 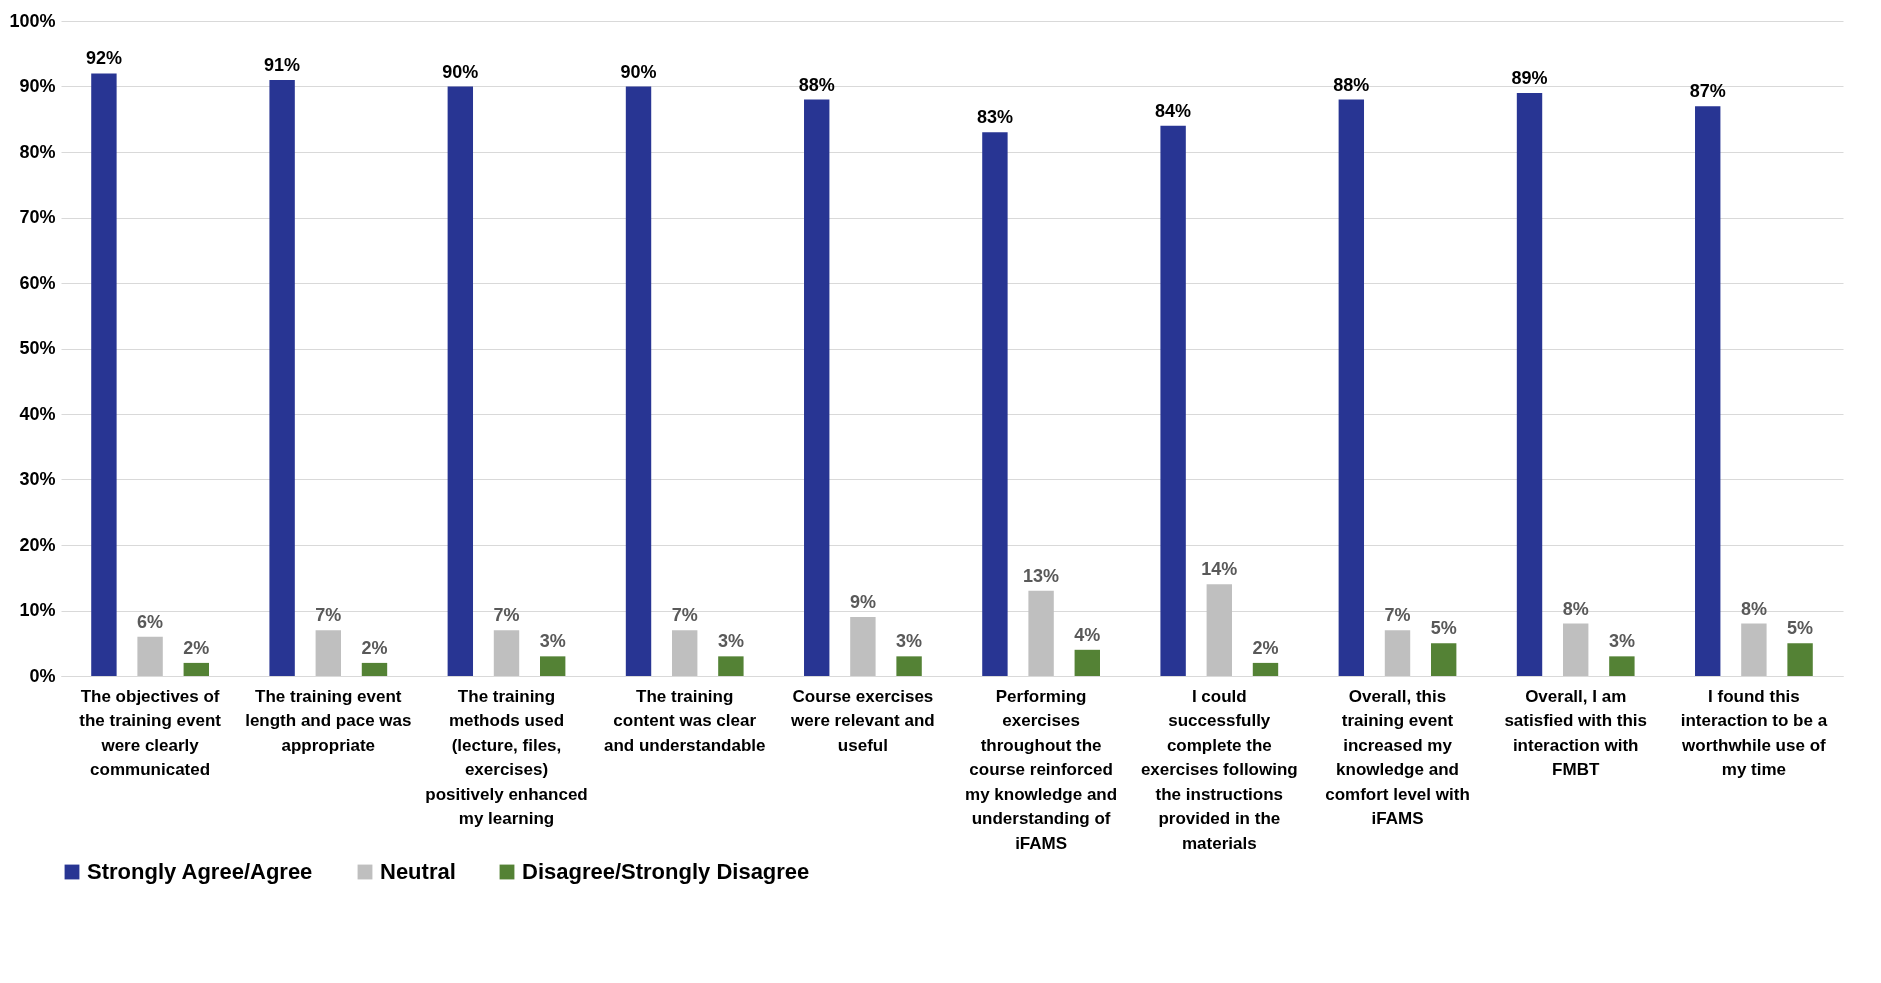 What do you see at coordinates (42, 675) in the screenshot?
I see `y-tick-label: 0%` at bounding box center [42, 675].